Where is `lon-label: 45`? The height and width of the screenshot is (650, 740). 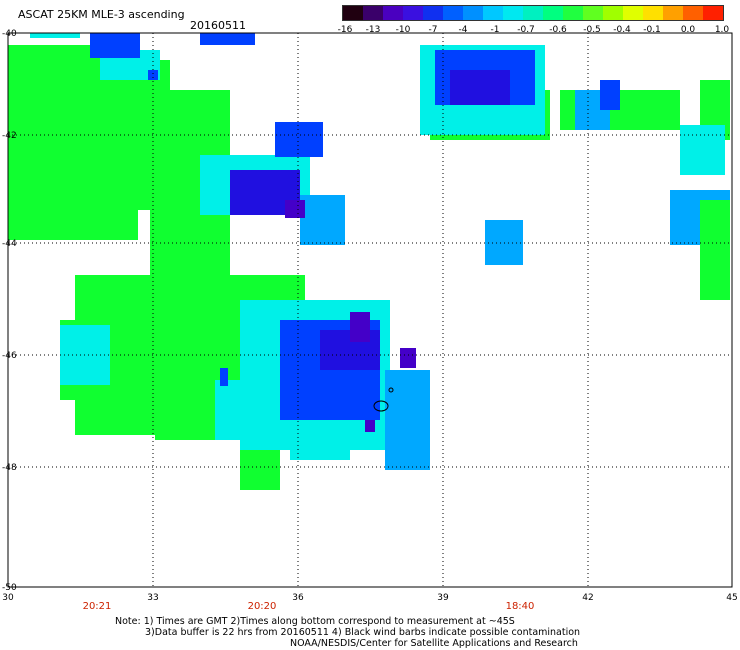 lon-label: 45 is located at coordinates (731, 598).